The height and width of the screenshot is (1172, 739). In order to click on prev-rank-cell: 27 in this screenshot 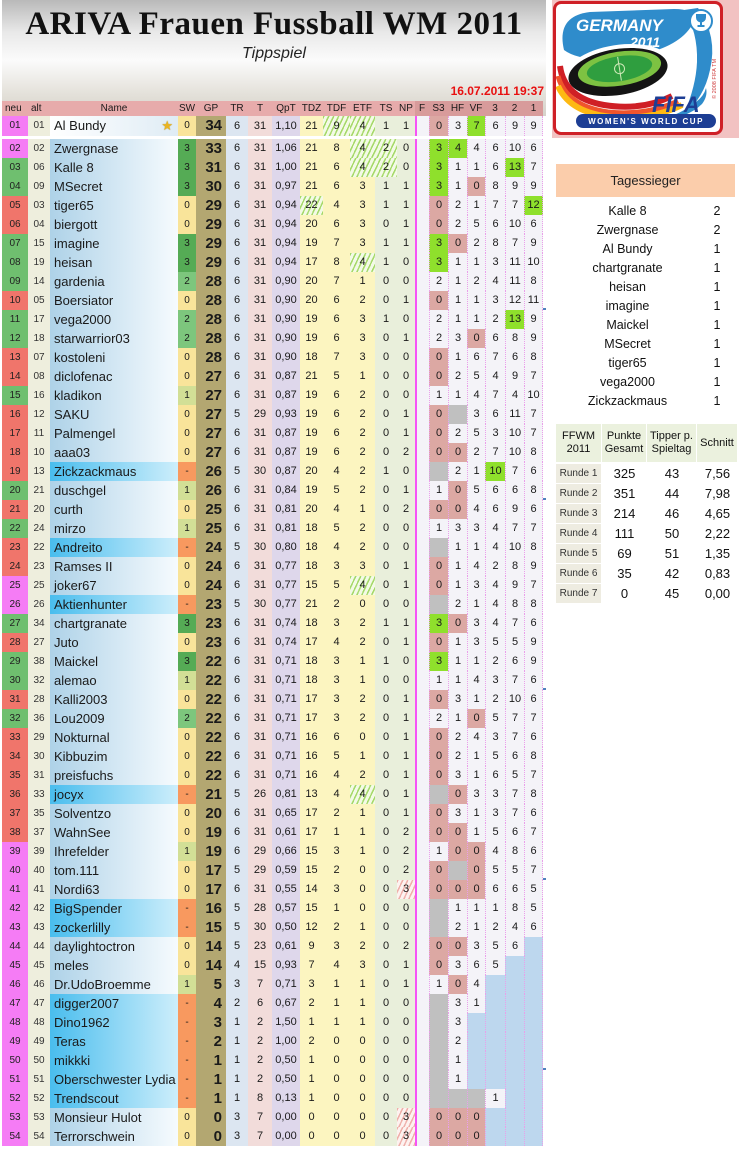, I will do `click(39, 642)`.